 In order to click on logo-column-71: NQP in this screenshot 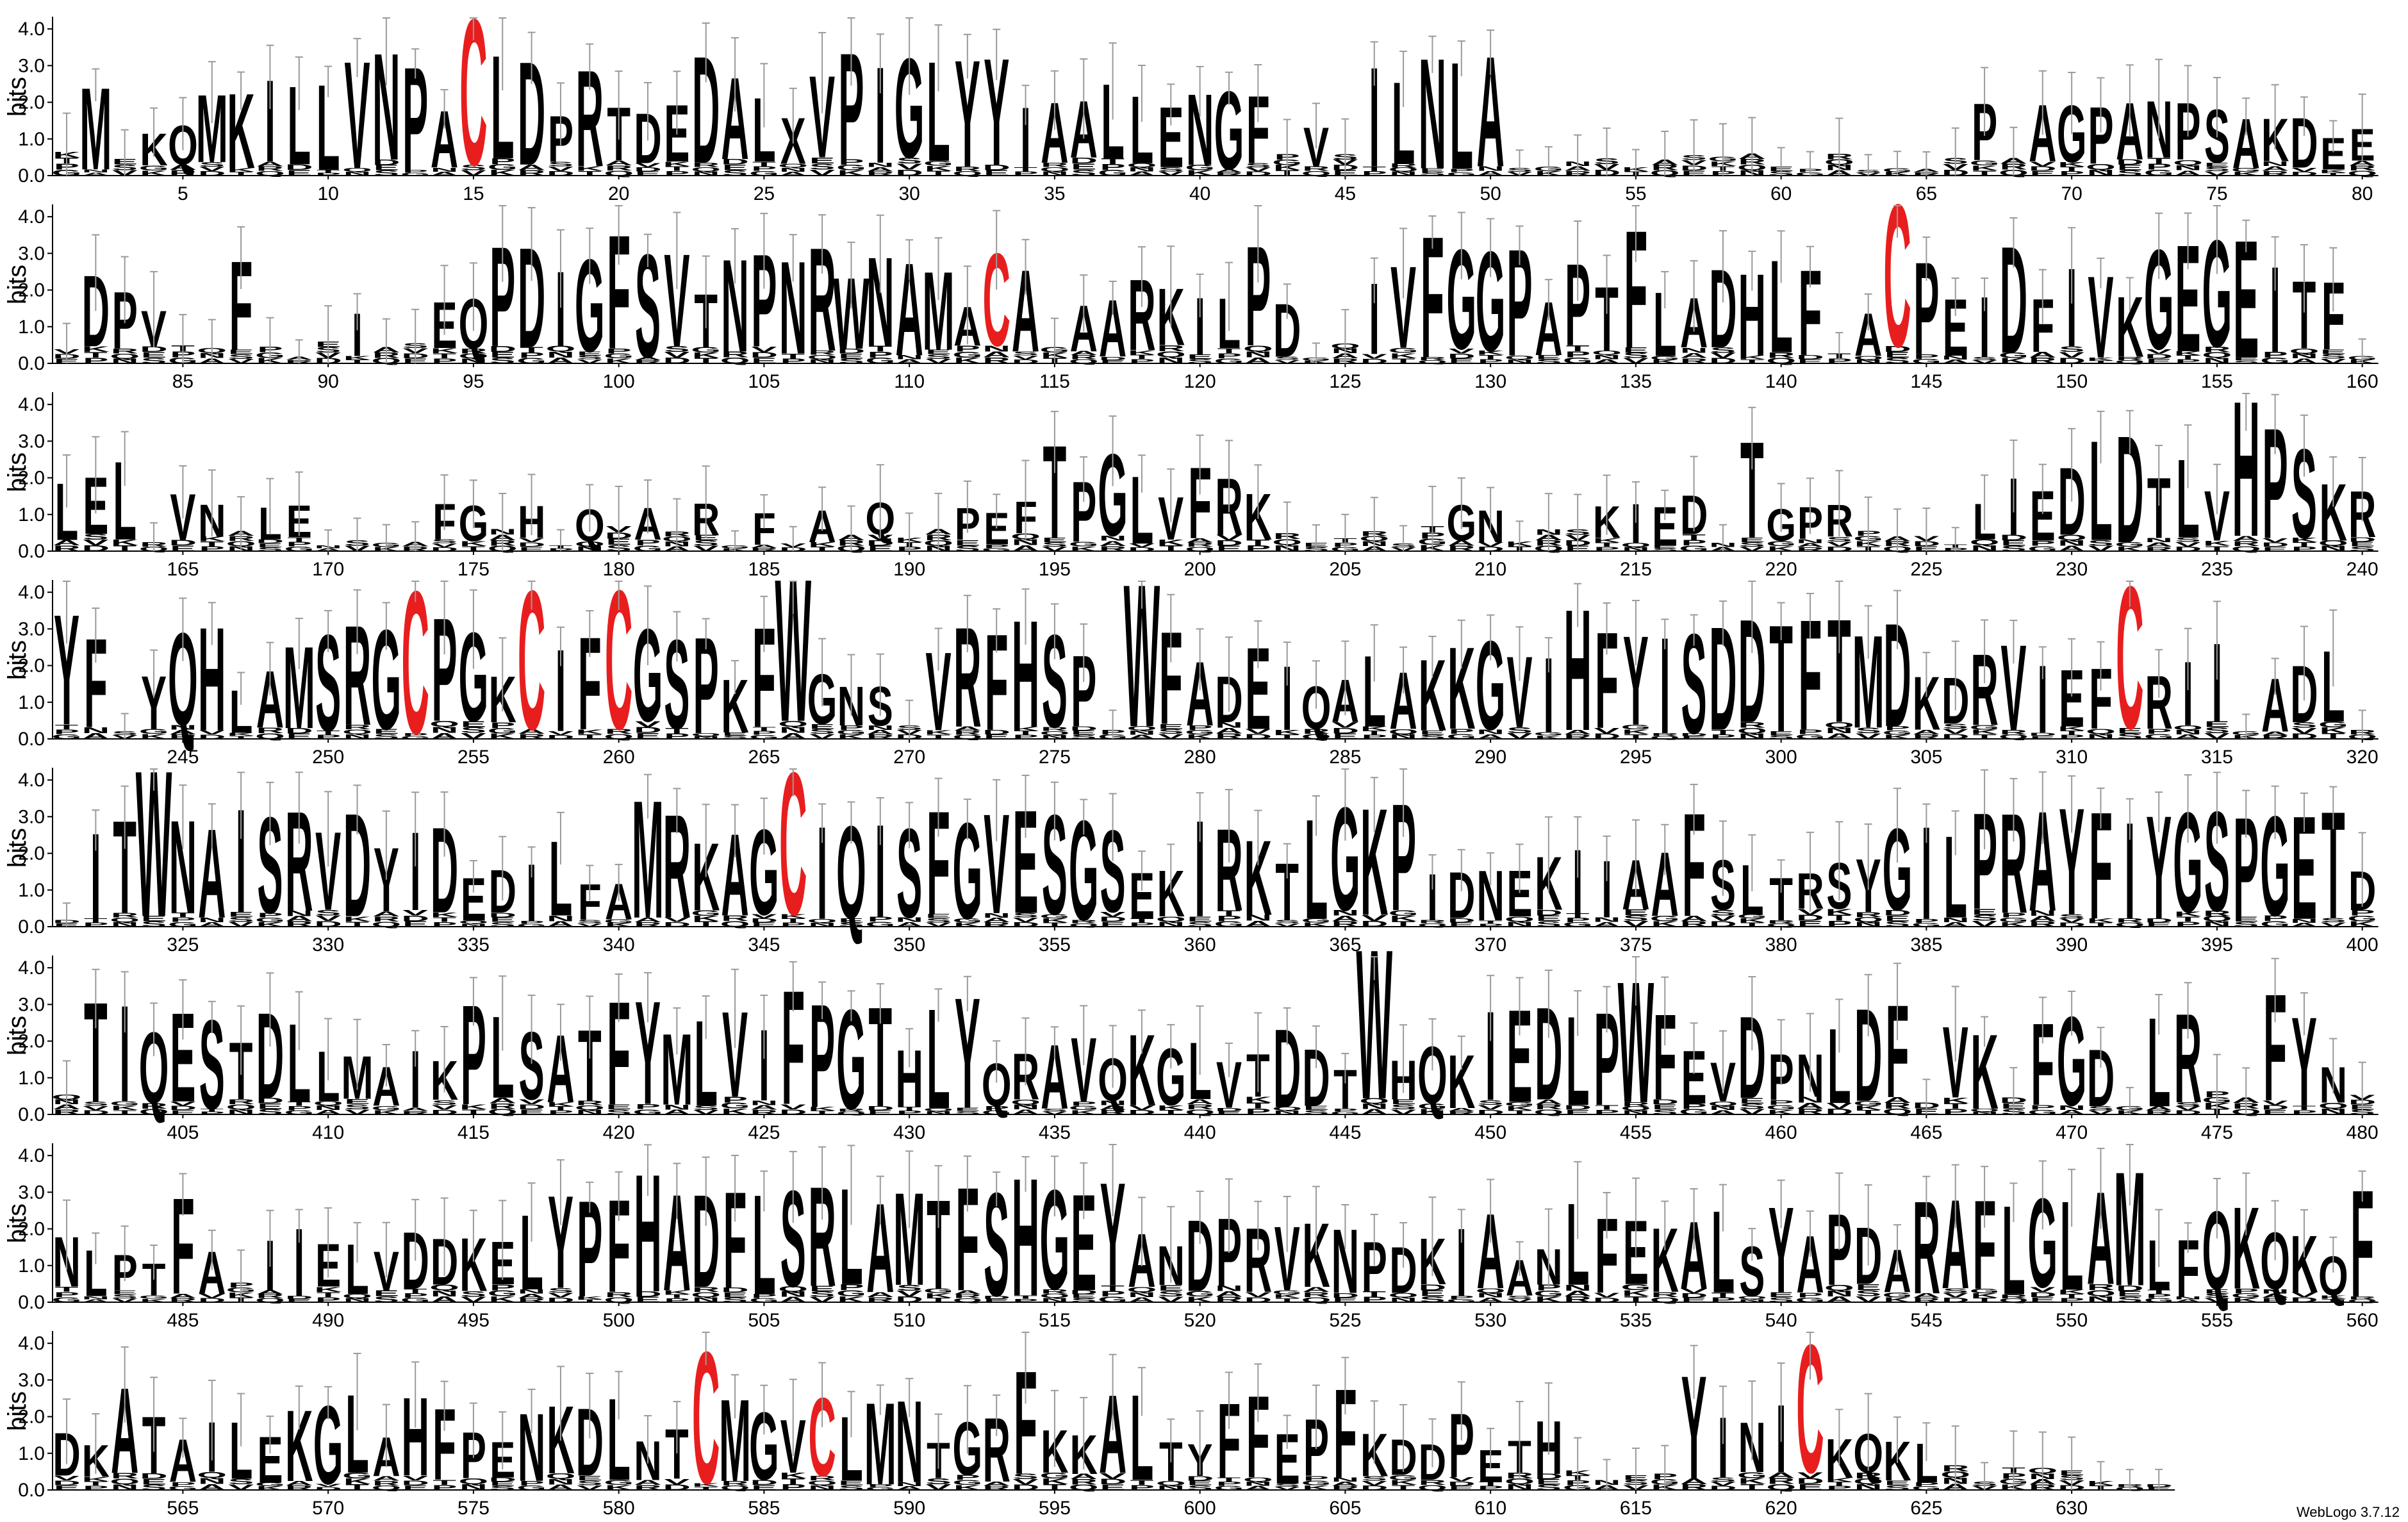, I will do `click(2101, 129)`.